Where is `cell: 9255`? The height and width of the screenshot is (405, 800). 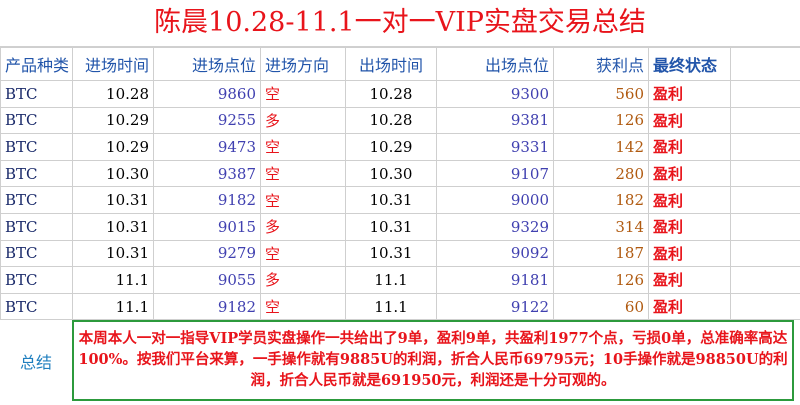
cell: 9255 is located at coordinates (207, 120).